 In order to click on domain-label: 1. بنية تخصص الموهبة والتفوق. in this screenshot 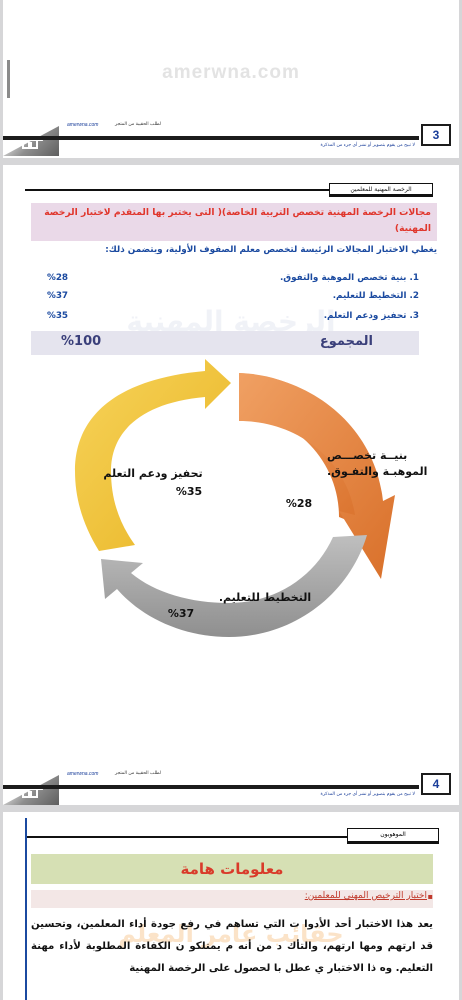, I will do `click(349, 278)`.